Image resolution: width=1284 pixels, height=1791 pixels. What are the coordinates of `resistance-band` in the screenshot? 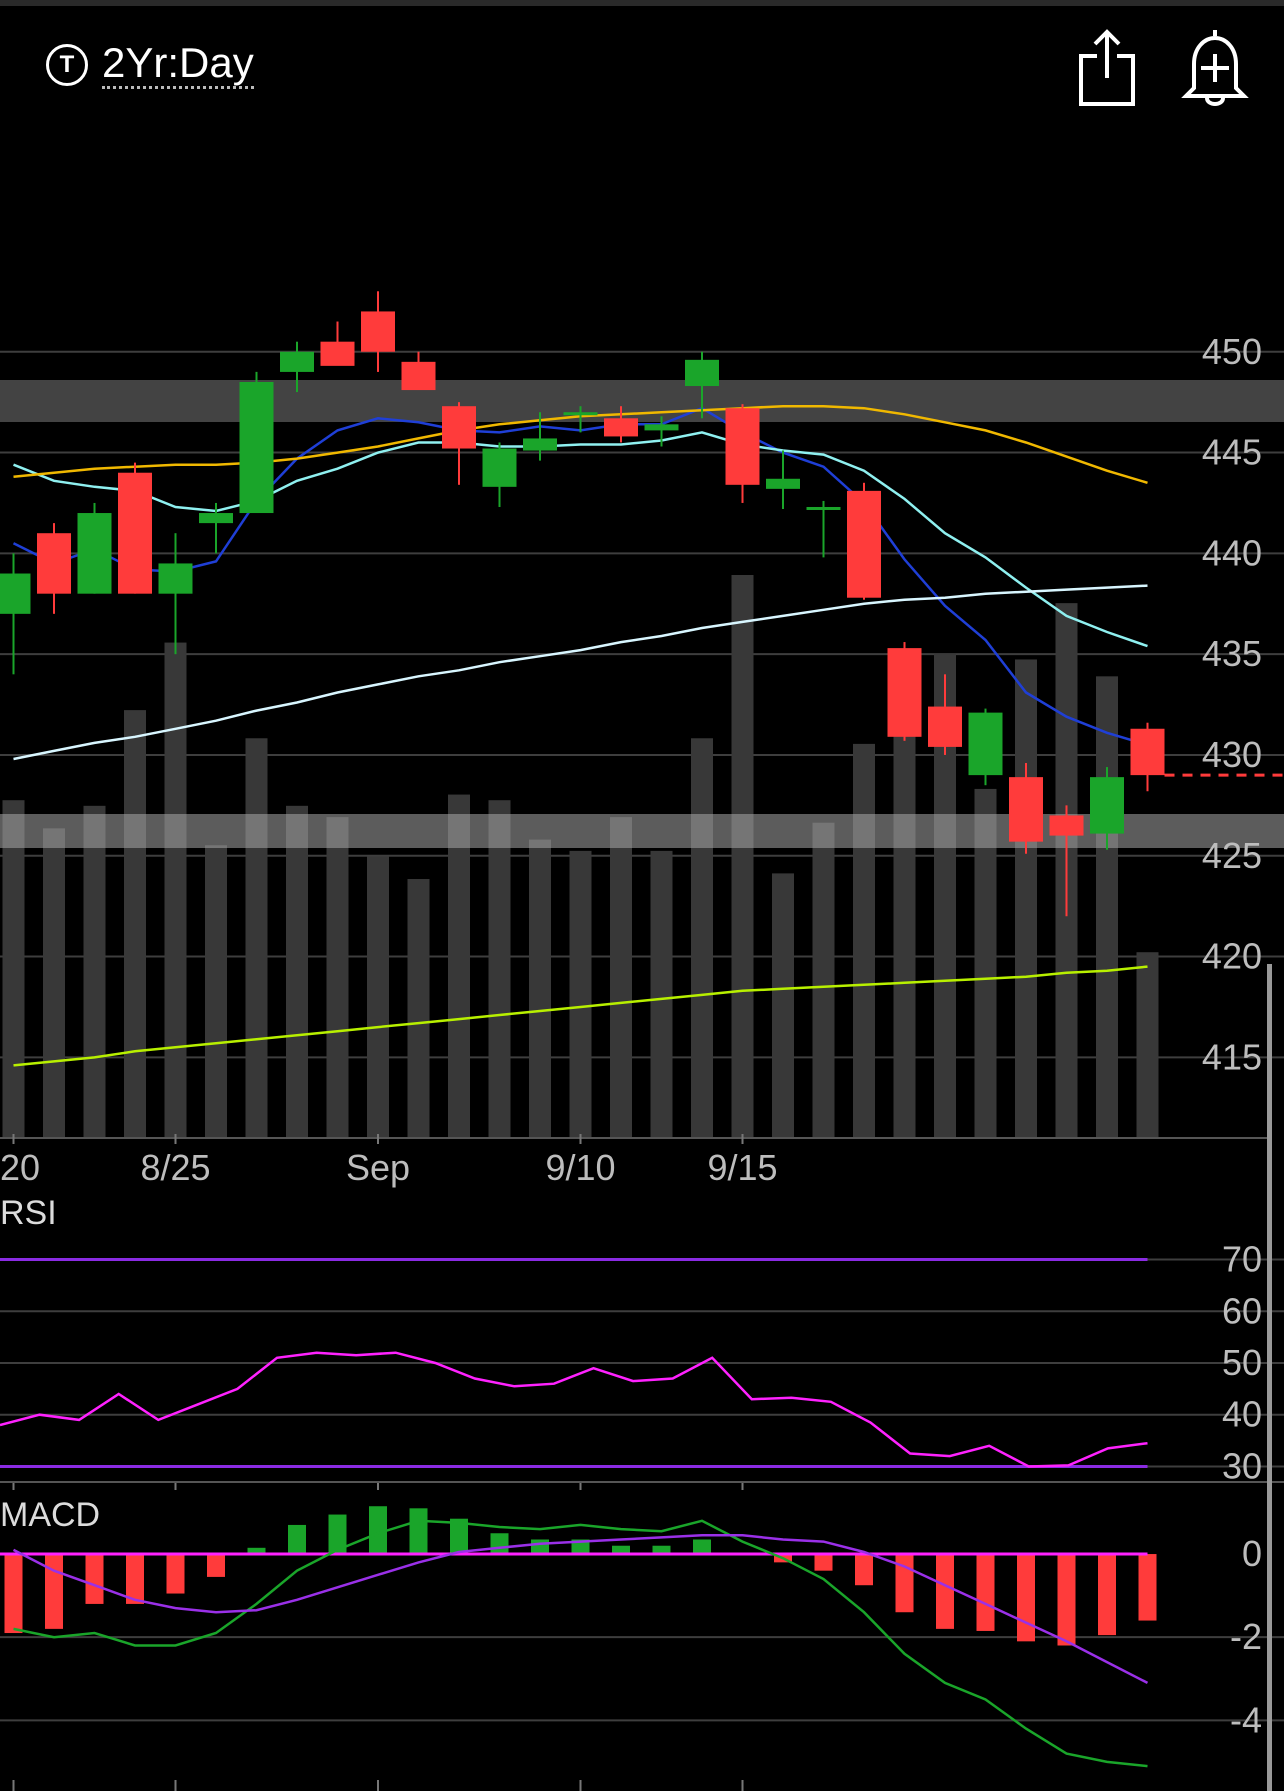 It's located at (642, 401).